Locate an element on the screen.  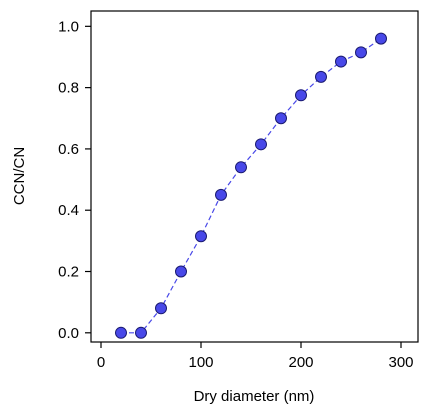
x-tick-label: 200 is located at coordinates (300, 362).